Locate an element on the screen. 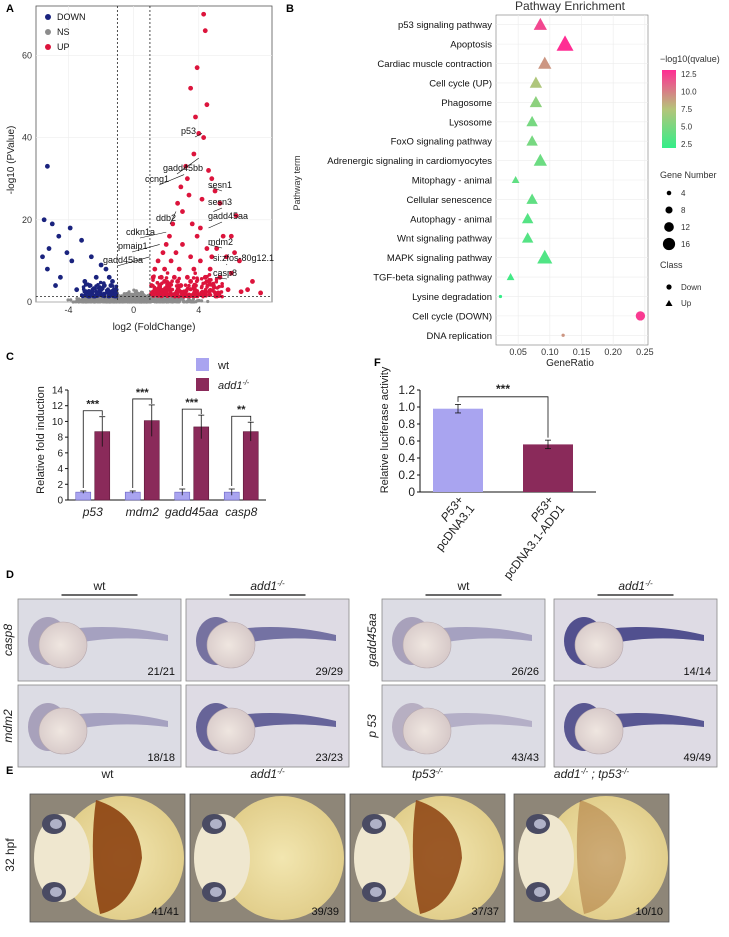 This screenshot has width=729, height=937. annotation-leader is located at coordinates (216, 189).